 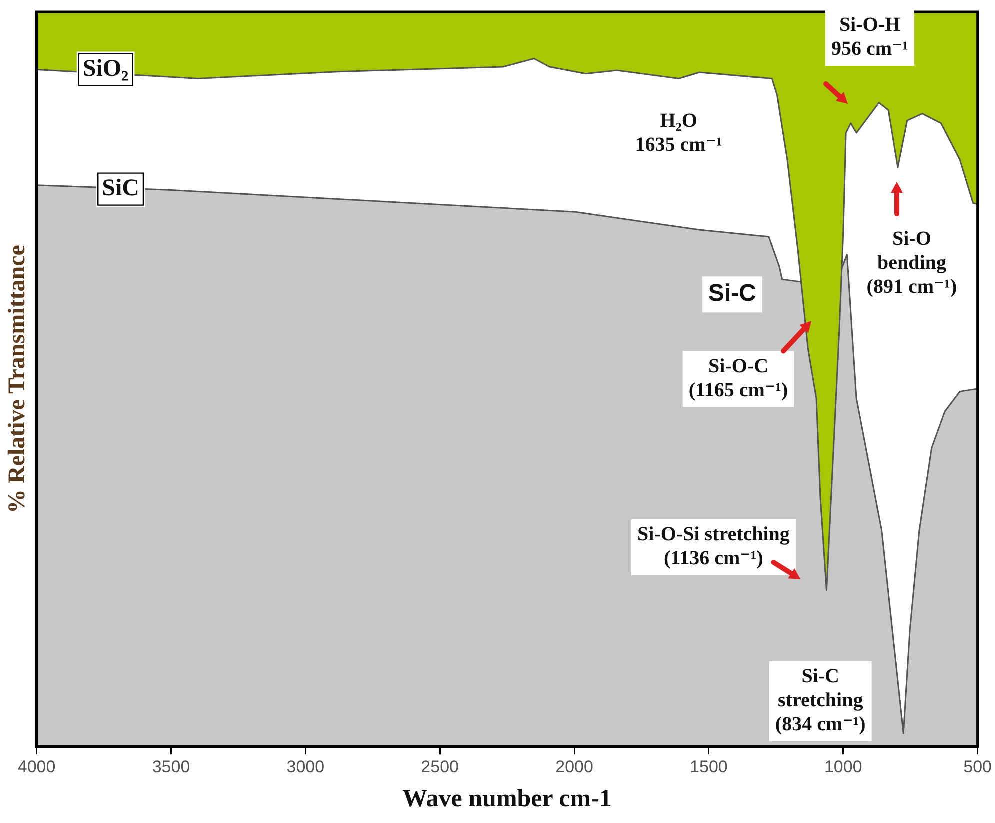 I want to click on annotation: Si-O-C (1165 cm⁻¹), so click(x=738, y=378).